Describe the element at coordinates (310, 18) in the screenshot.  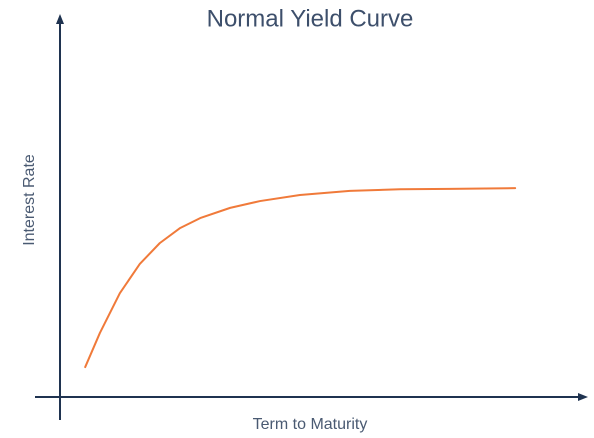
I see `chart-title: Normal Yield Curve` at that location.